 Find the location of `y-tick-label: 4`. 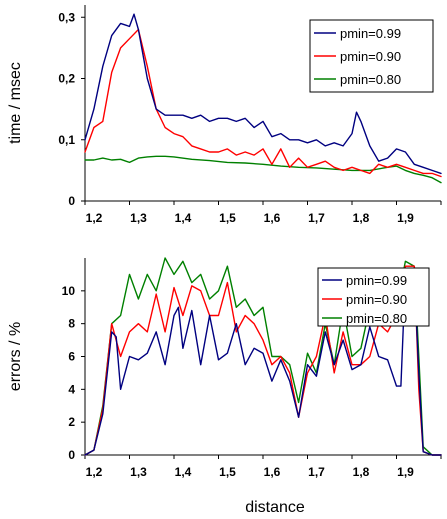

y-tick-label: 4 is located at coordinates (71, 389).